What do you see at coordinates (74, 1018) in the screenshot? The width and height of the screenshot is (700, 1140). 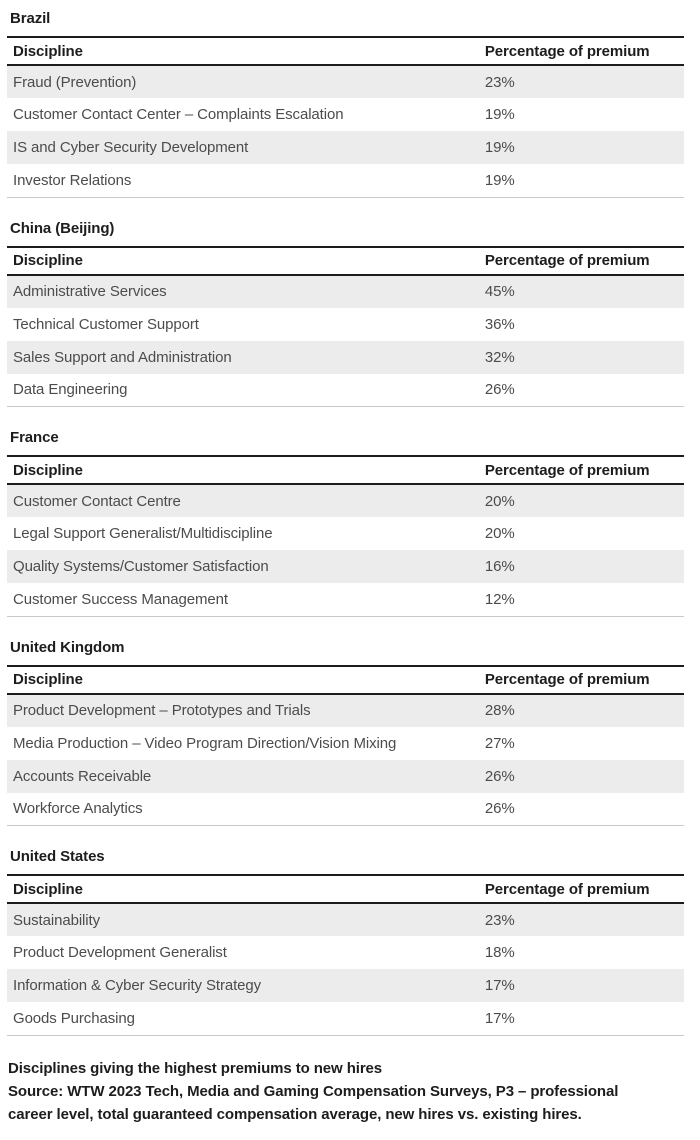 I see `discipline-cell: Goods Purchasing` at bounding box center [74, 1018].